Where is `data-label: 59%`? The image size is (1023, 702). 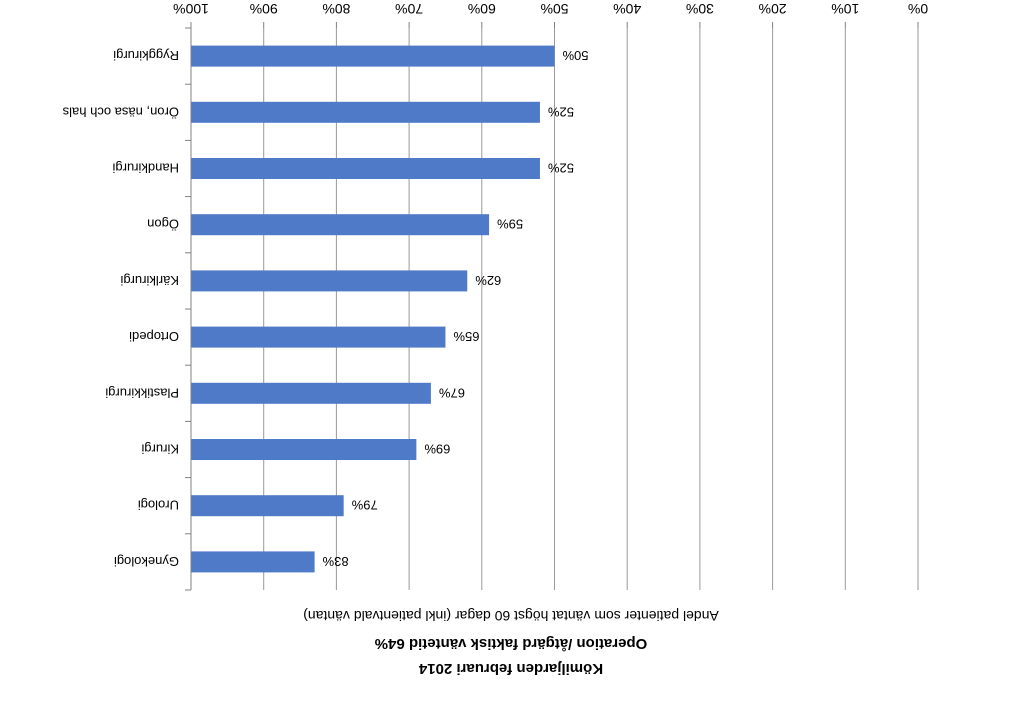 data-label: 59% is located at coordinates (510, 224).